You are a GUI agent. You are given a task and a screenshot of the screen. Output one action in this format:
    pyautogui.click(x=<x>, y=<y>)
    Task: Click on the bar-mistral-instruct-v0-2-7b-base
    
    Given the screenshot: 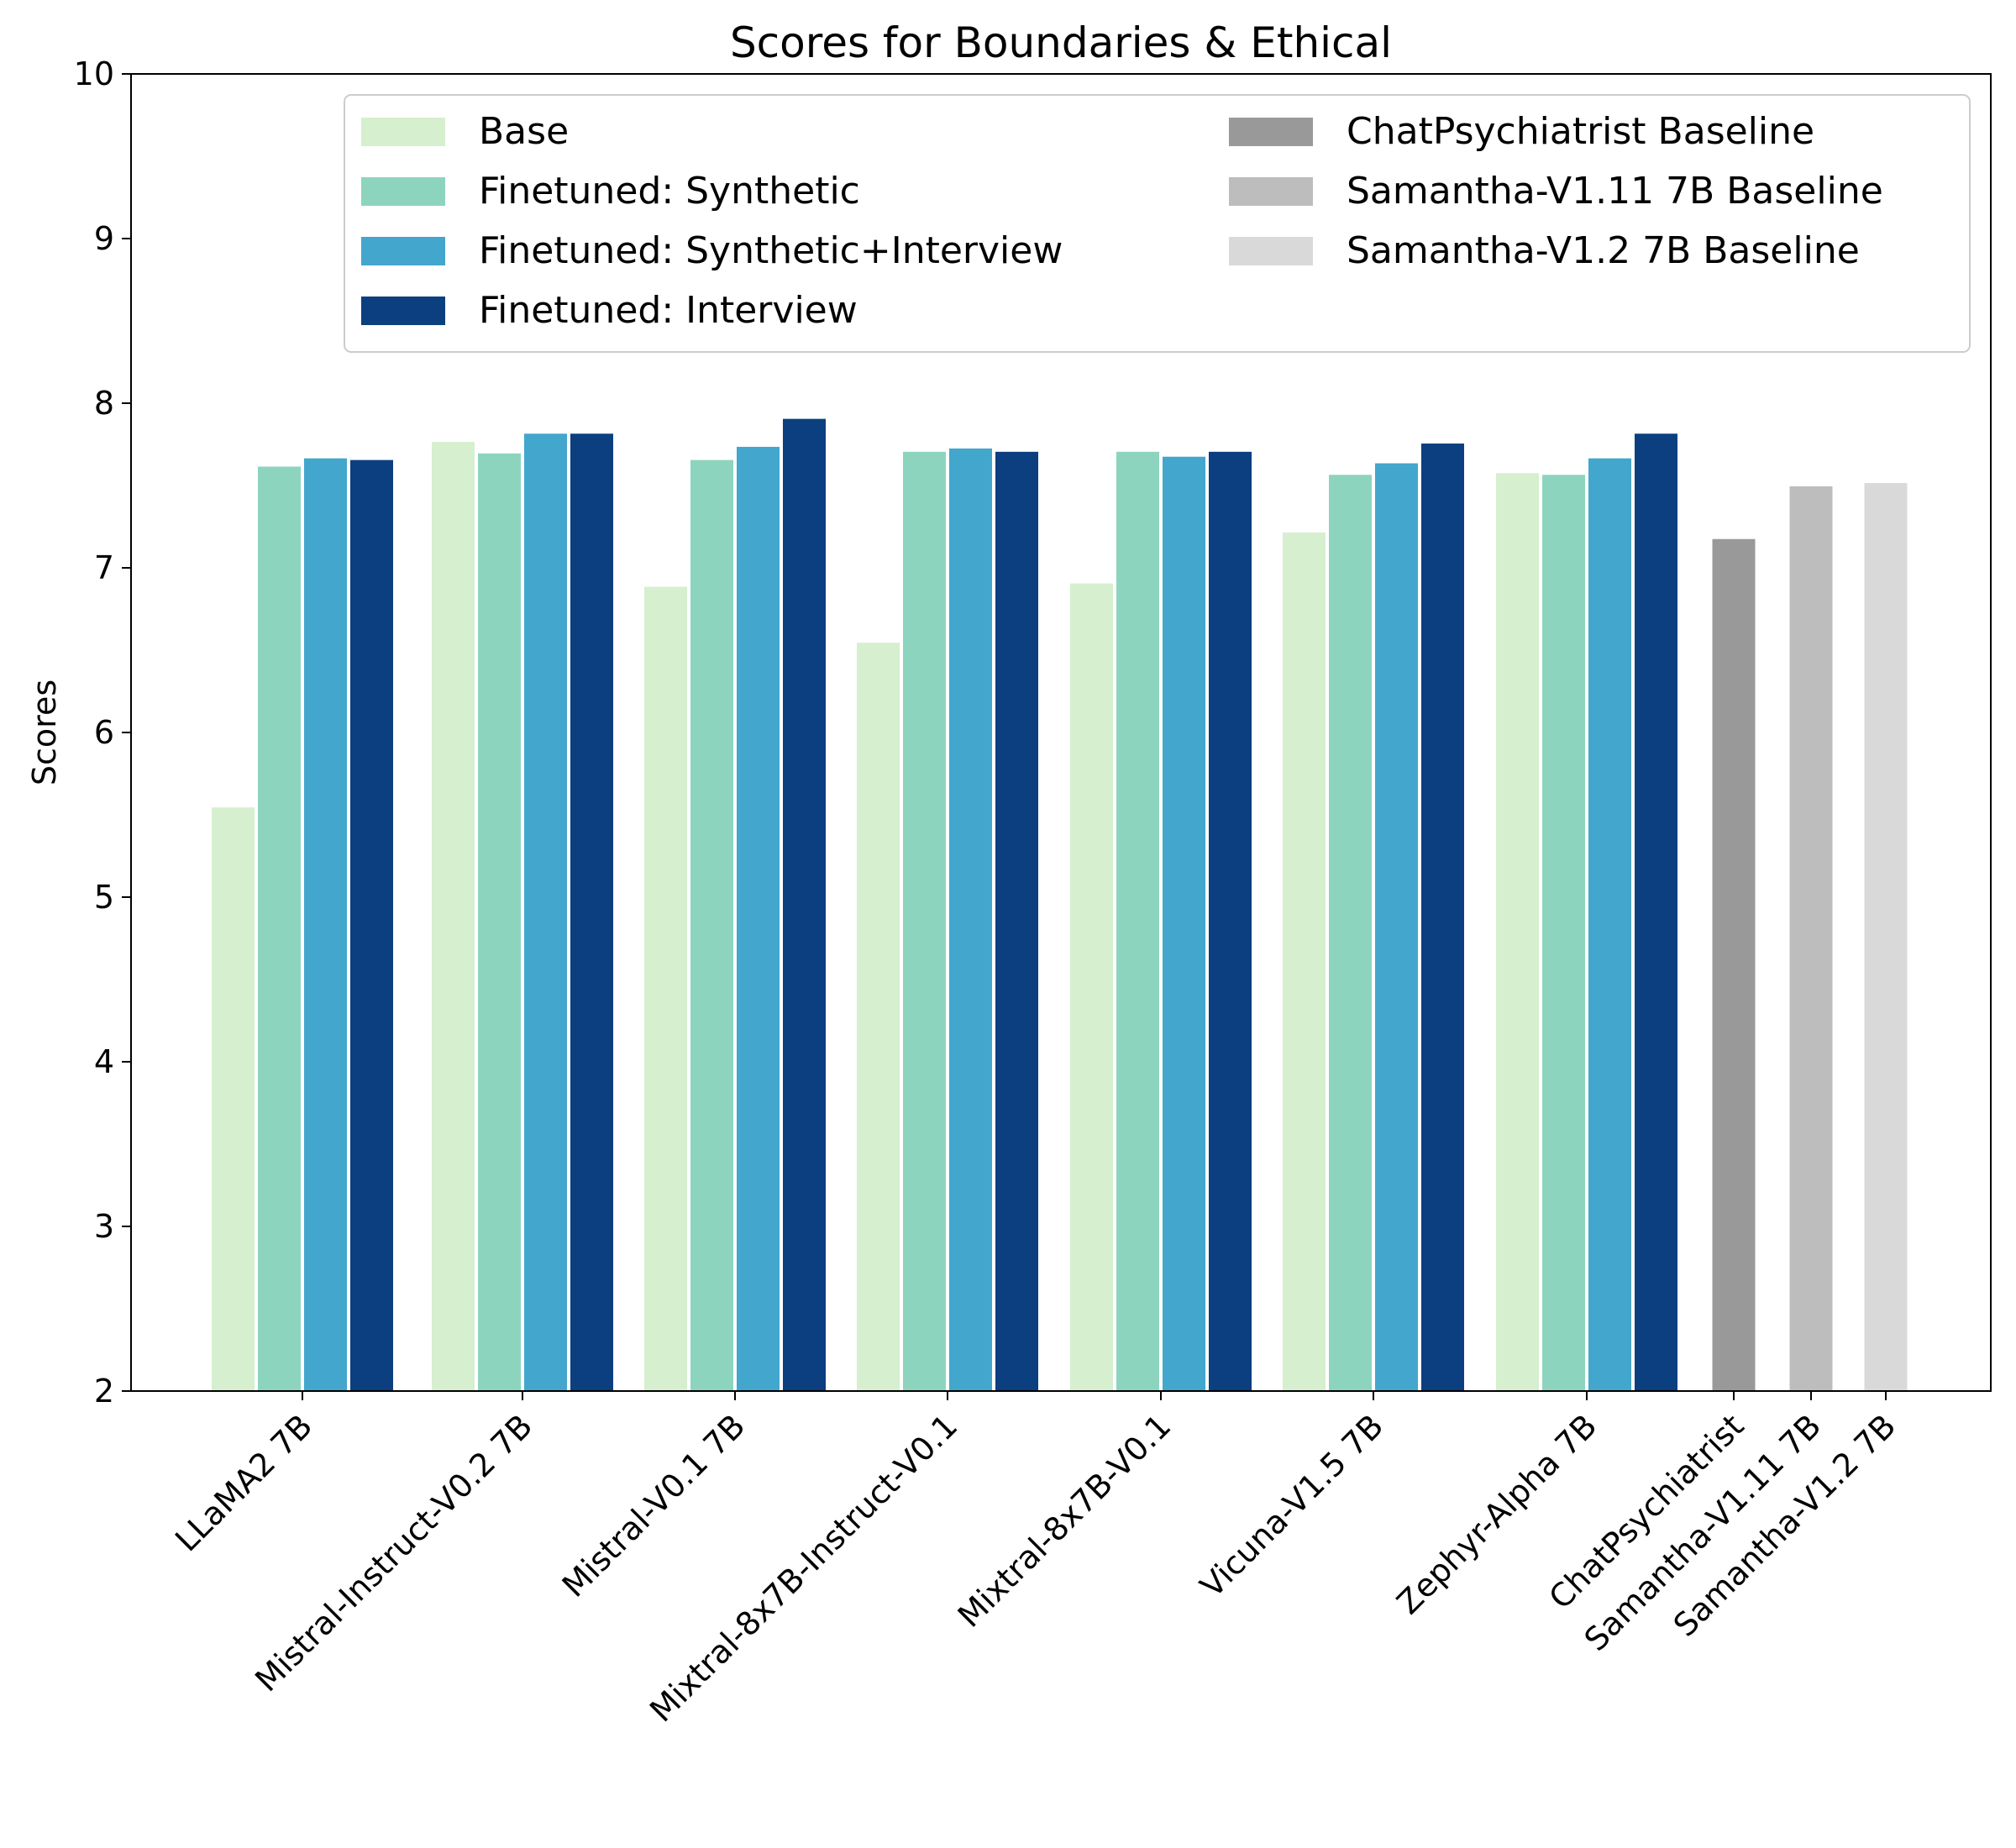 What is the action you would take?
    pyautogui.click(x=453, y=916)
    